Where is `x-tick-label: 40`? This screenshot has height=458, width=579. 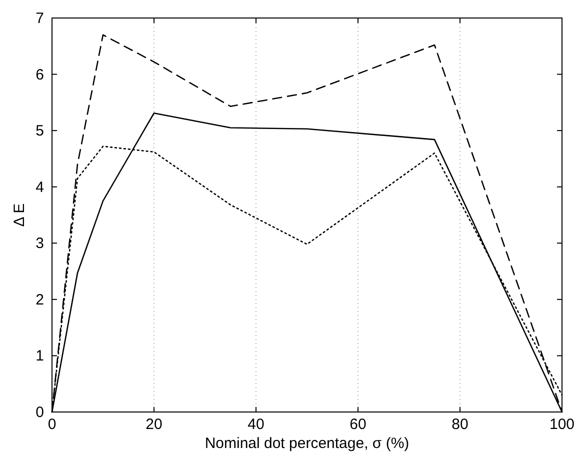
x-tick-label: 40 is located at coordinates (256, 424).